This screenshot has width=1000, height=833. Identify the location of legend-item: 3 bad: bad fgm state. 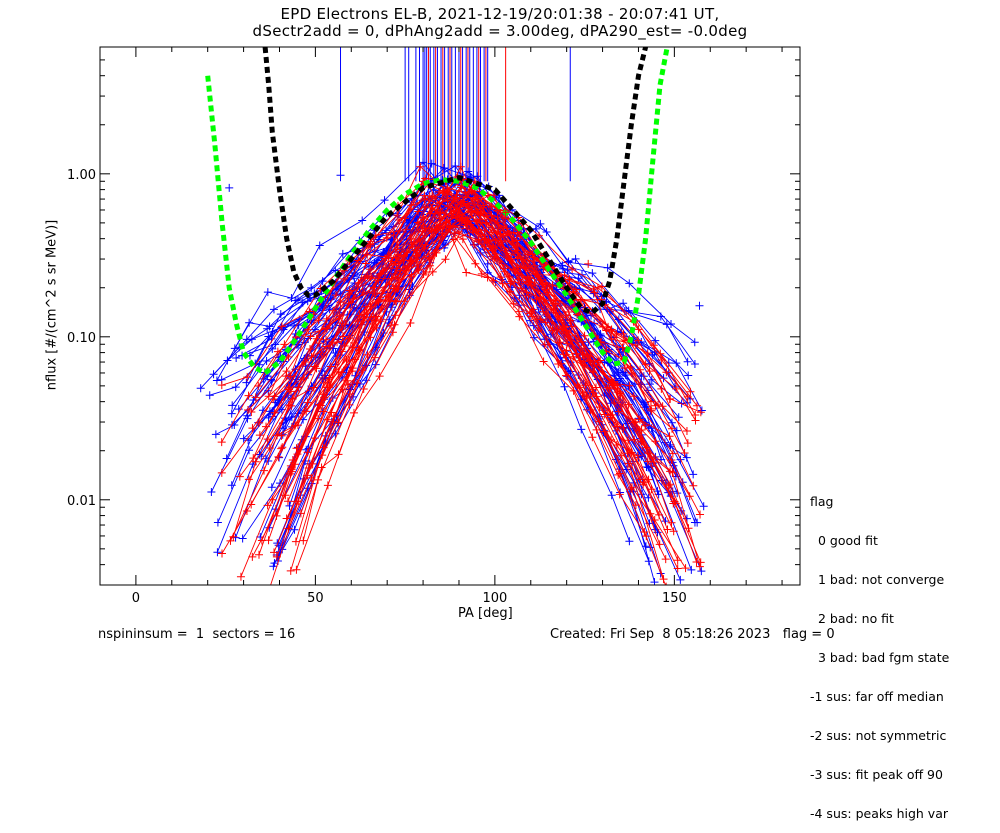
(884, 657).